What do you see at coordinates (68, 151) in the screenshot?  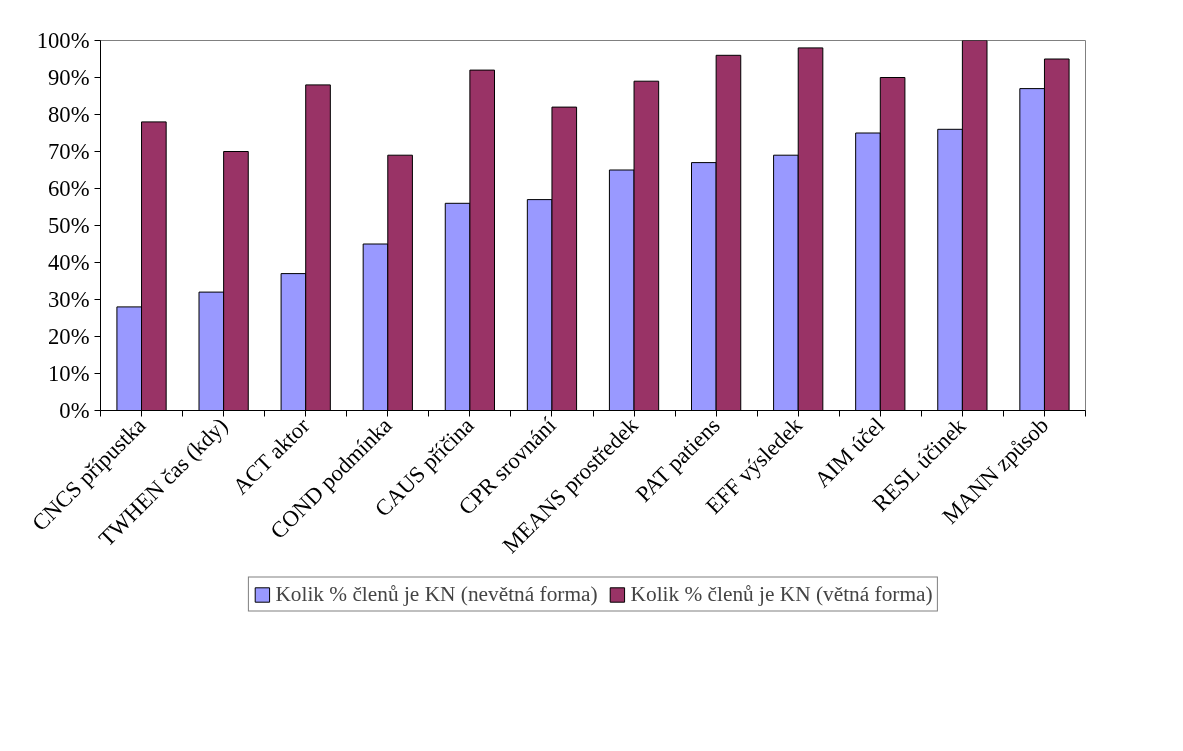 I see `y-tick-label: 70%` at bounding box center [68, 151].